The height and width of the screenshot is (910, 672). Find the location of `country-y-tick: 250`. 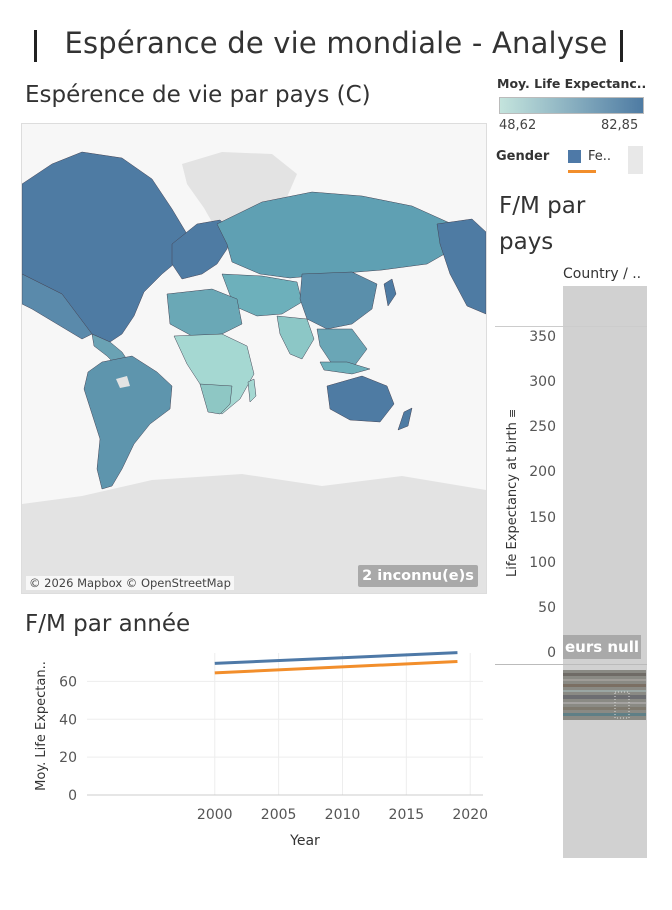

country-y-tick: 250 is located at coordinates (542, 427).